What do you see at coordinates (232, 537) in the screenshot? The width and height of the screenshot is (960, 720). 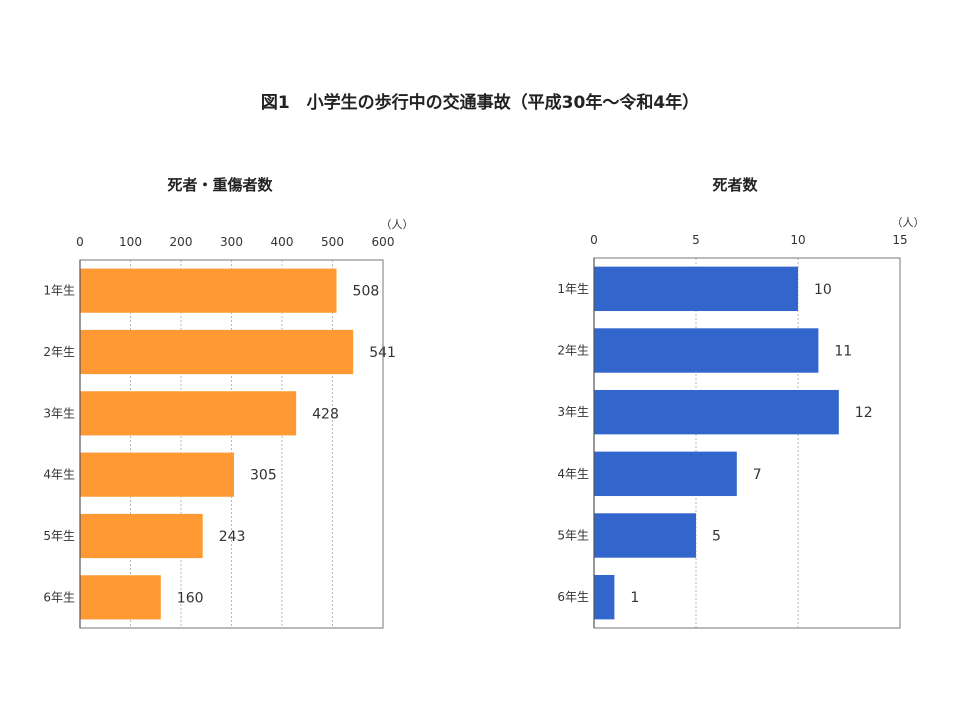 I see `data-label: 243` at bounding box center [232, 537].